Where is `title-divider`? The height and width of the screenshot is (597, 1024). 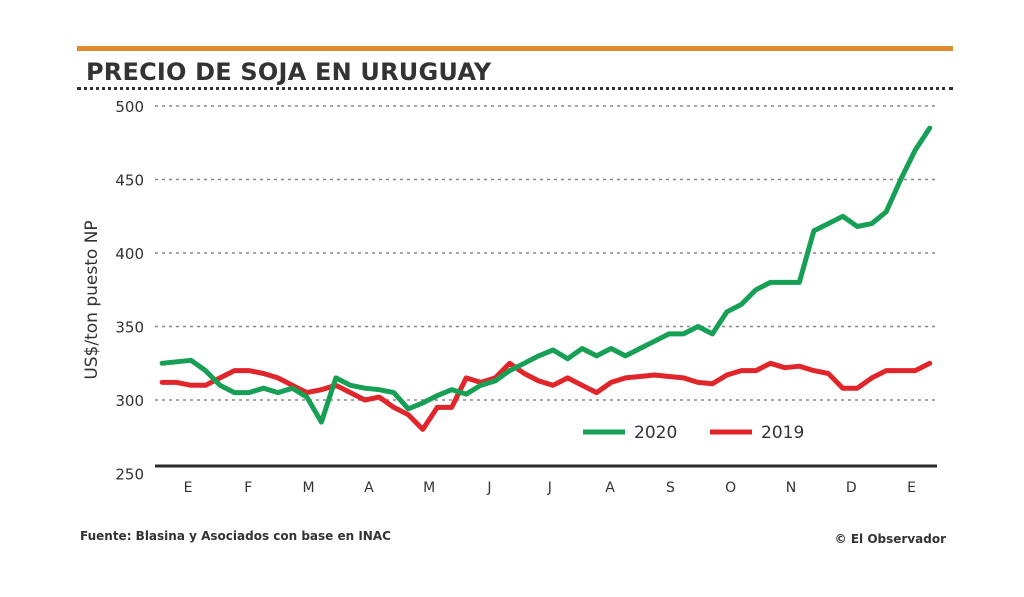 title-divider is located at coordinates (515, 88).